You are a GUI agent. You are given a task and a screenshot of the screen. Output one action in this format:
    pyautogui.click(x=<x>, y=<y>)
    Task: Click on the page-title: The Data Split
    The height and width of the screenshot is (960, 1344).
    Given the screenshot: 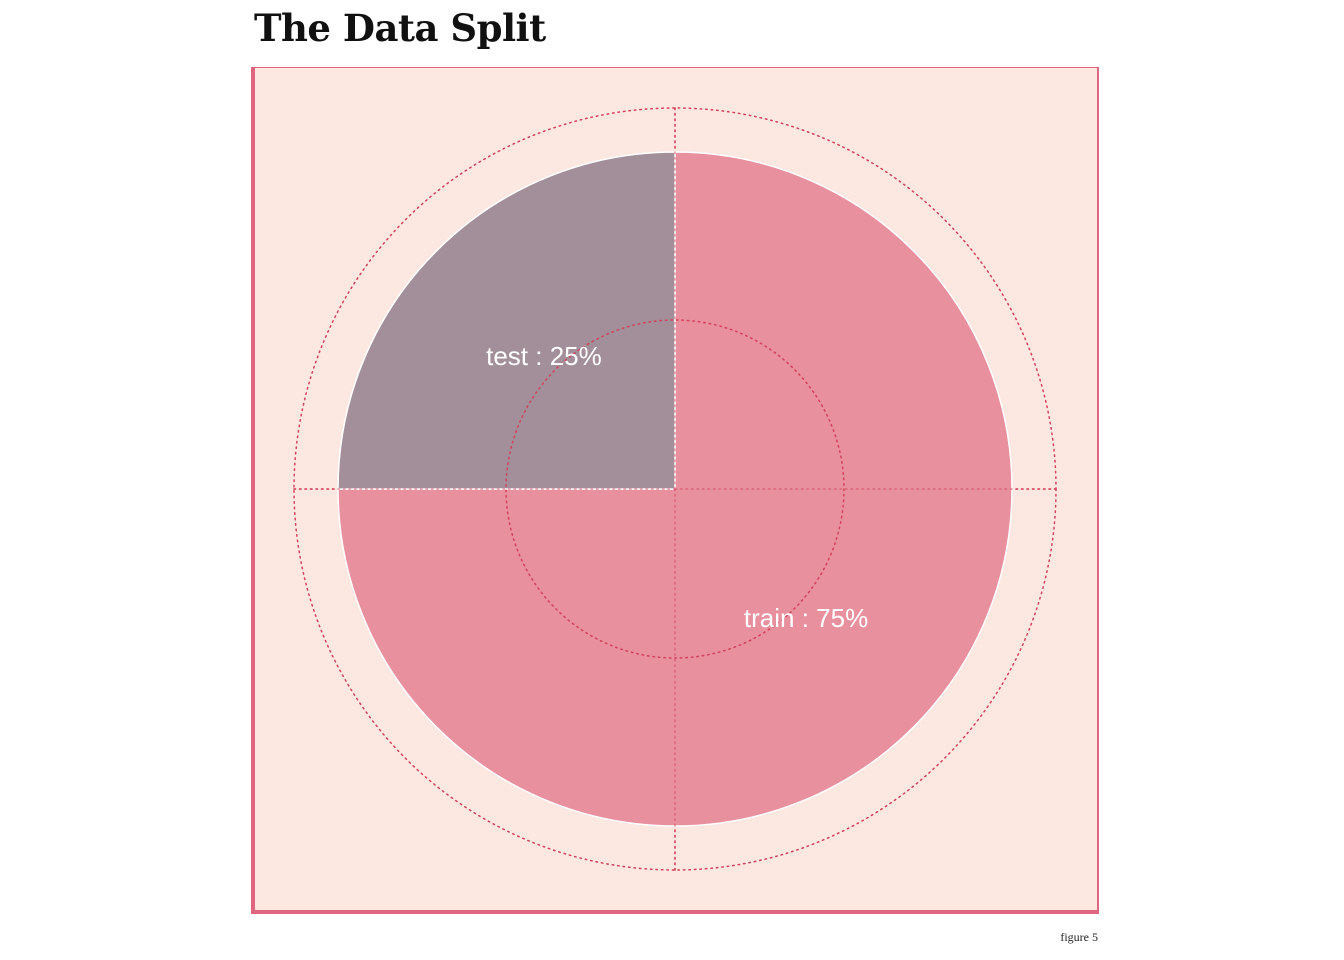 What is the action you would take?
    pyautogui.click(x=400, y=28)
    